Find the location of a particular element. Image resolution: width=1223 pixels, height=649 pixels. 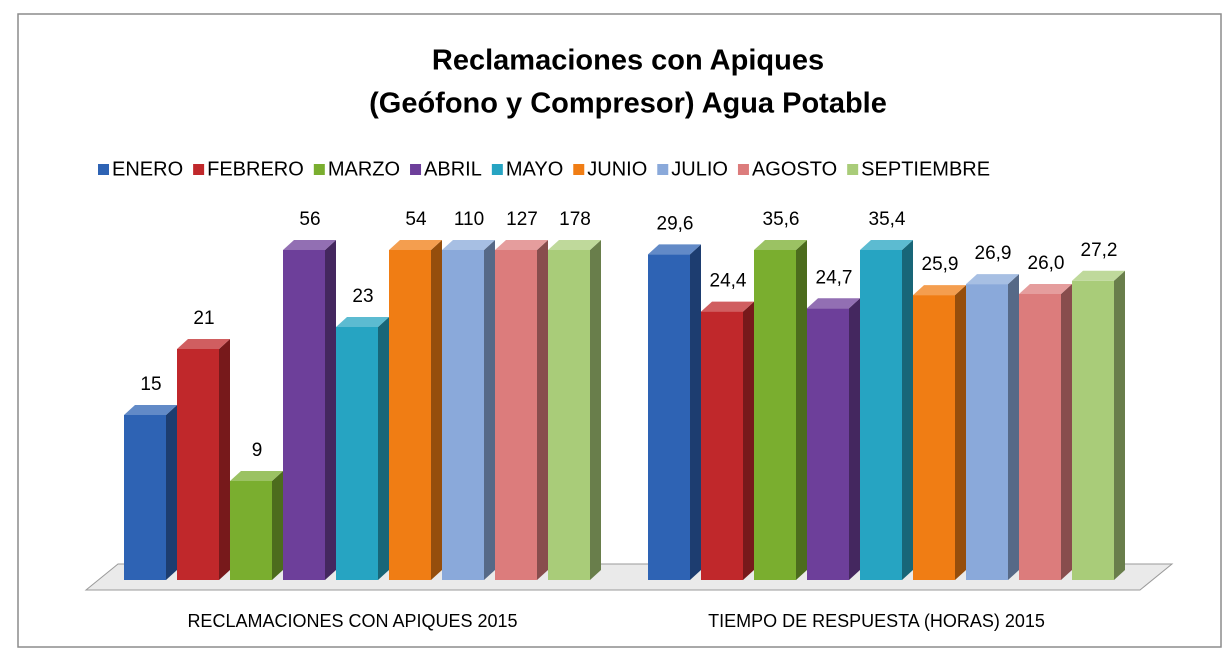

data-label: 24,4 is located at coordinates (728, 281).